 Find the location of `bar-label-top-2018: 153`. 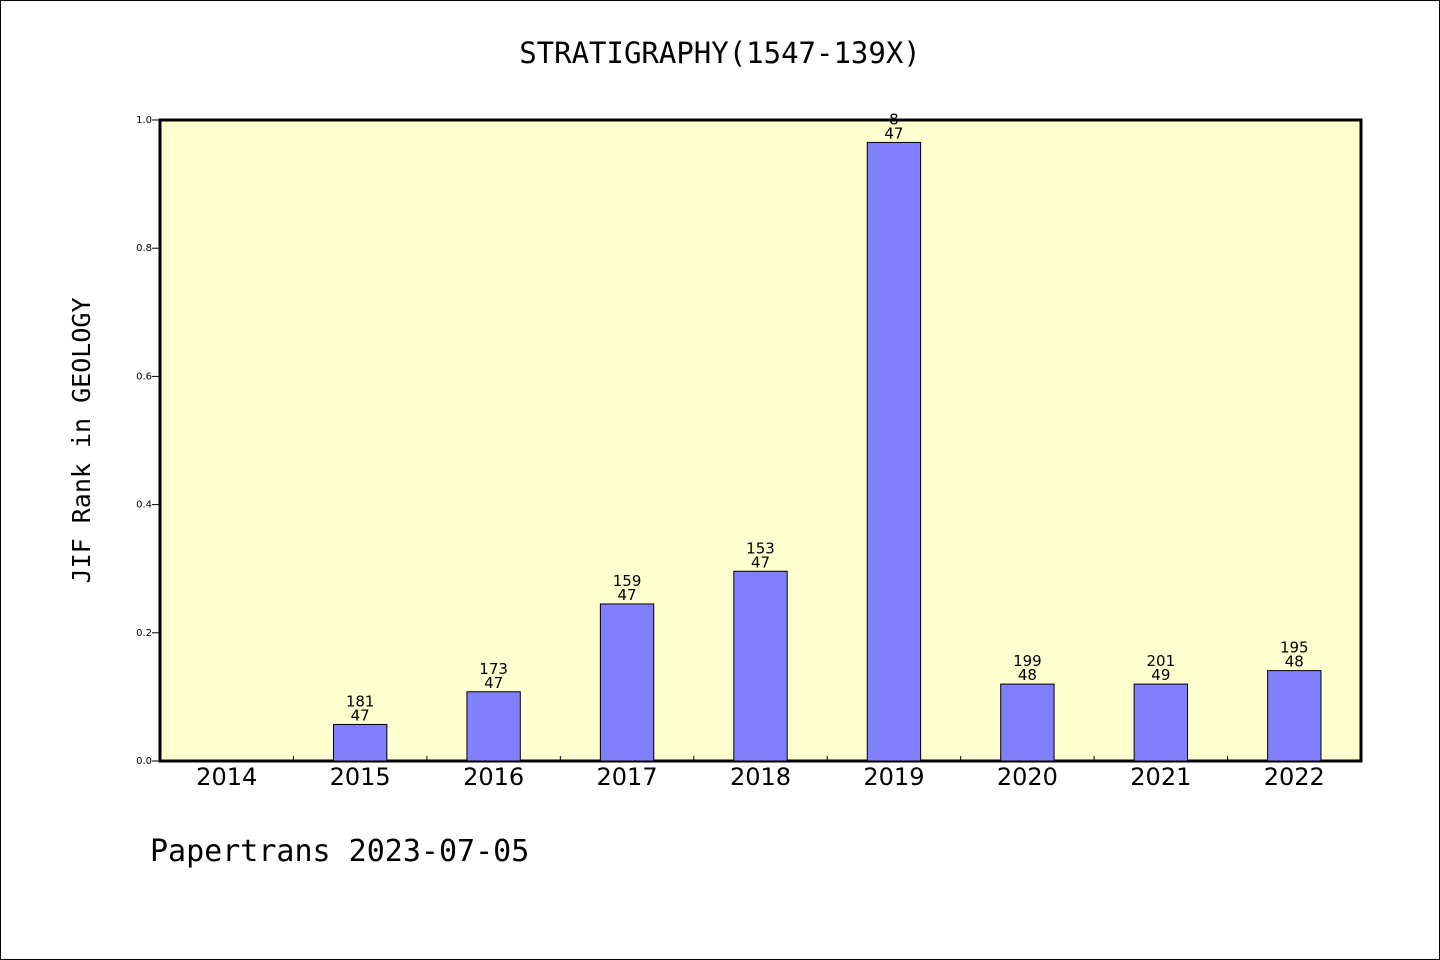

bar-label-top-2018: 153 is located at coordinates (760, 548).